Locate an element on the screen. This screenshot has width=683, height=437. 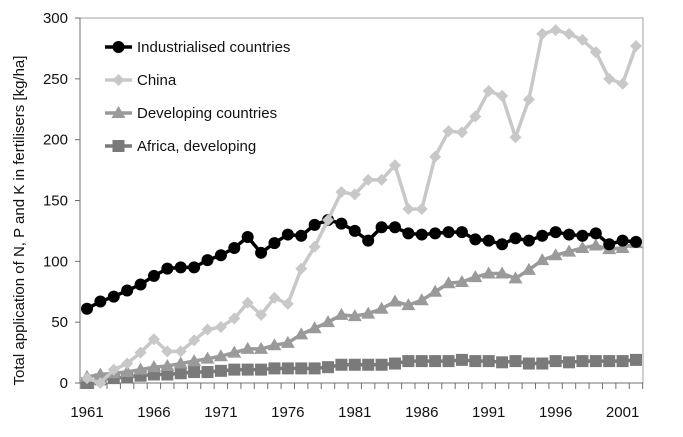
y-tick-label: 200 is located at coordinates (55, 140).